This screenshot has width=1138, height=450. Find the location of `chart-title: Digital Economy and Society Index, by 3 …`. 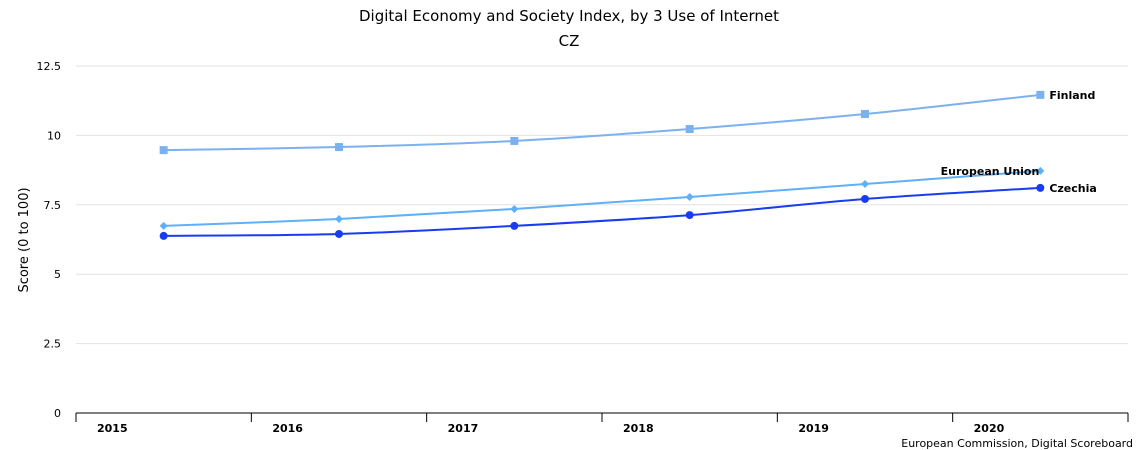

chart-title: Digital Economy and Society Index, by 3 … is located at coordinates (569, 16).